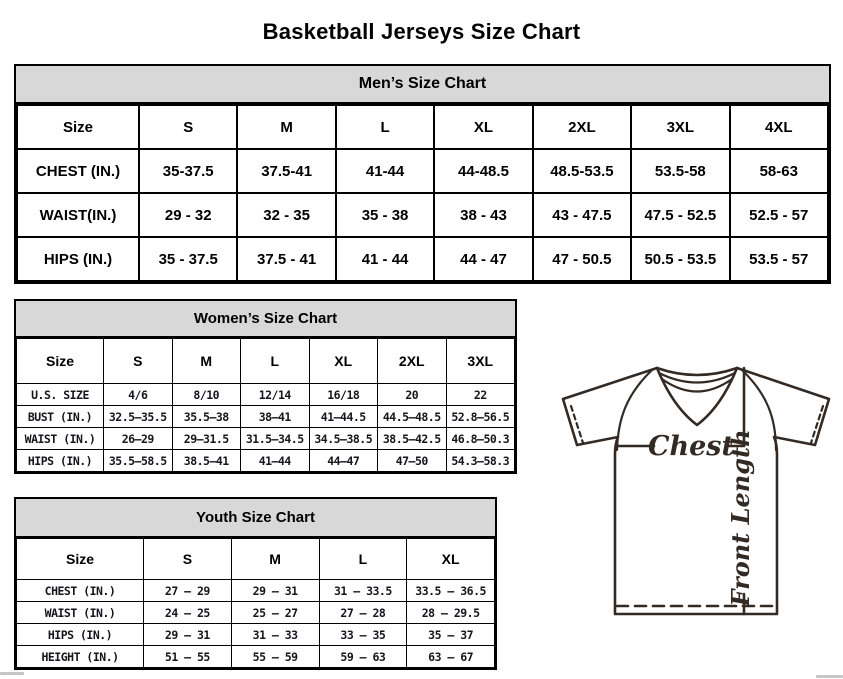  I want to click on value-cell: 46.8–50.3, so click(480, 438).